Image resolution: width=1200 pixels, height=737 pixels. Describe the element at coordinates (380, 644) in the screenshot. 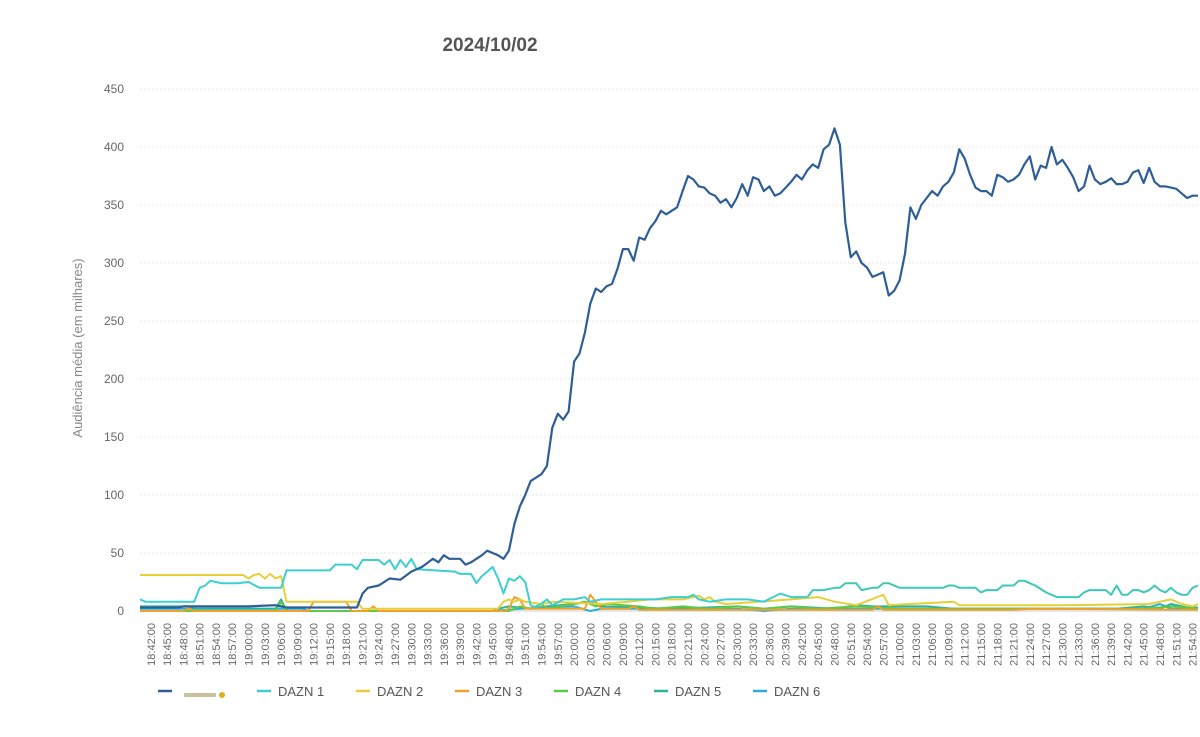

I see `x-tick-label: 19:24:00` at that location.